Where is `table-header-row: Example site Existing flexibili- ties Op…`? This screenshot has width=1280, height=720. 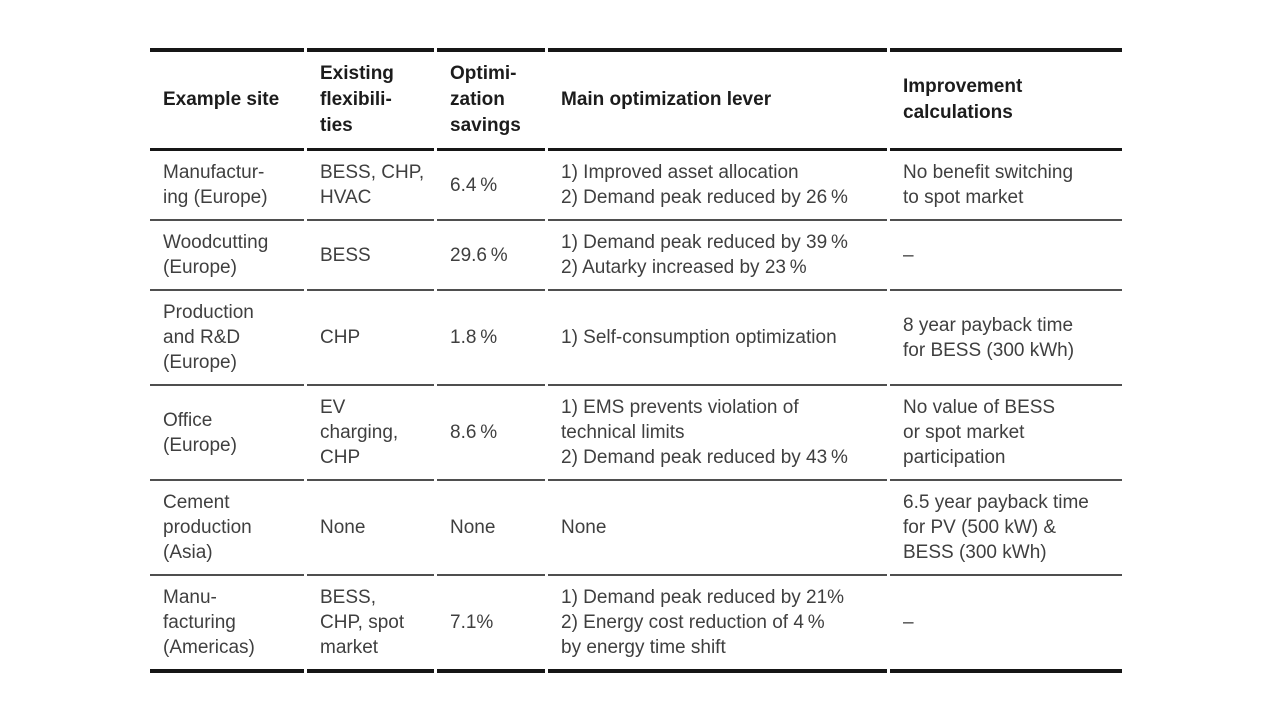
table-header-row: Example site Existing flexibili- ties Op… is located at coordinates (636, 99).